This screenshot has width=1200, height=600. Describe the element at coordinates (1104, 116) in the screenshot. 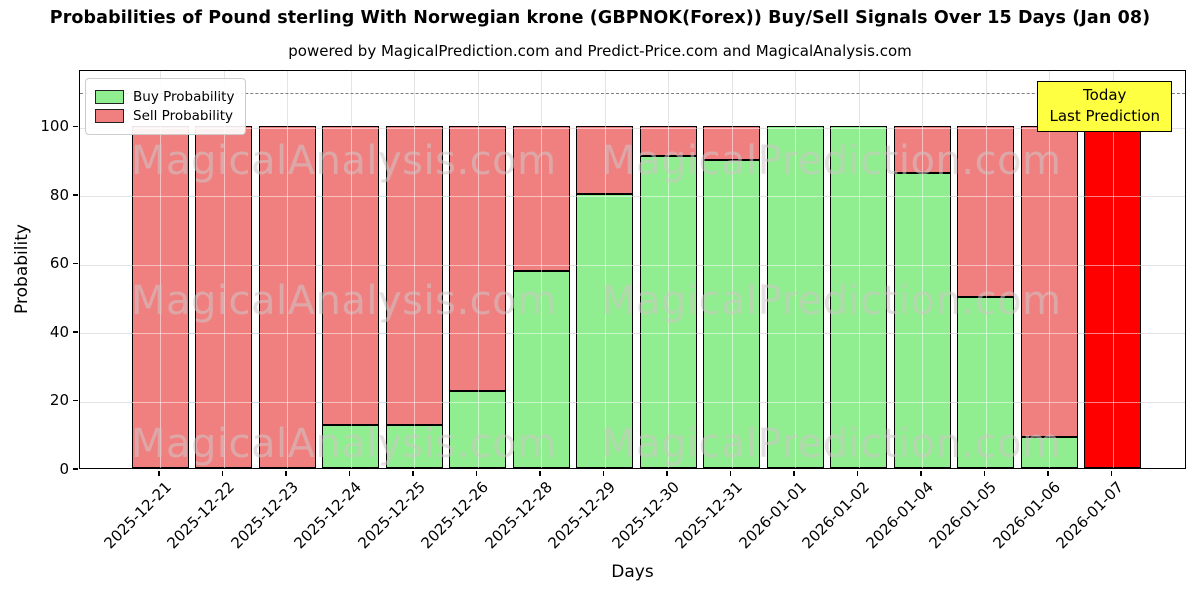

I see `today-annotation-line2: Last Prediction` at that location.